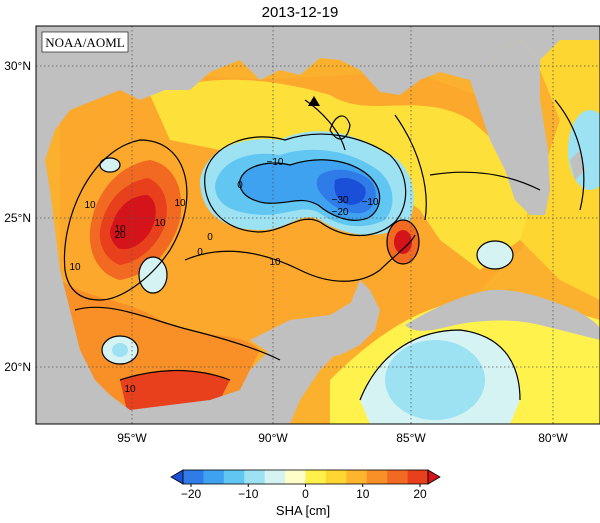 This screenshot has width=600, height=523. I want to click on land-bahamas, so click(577, 165).